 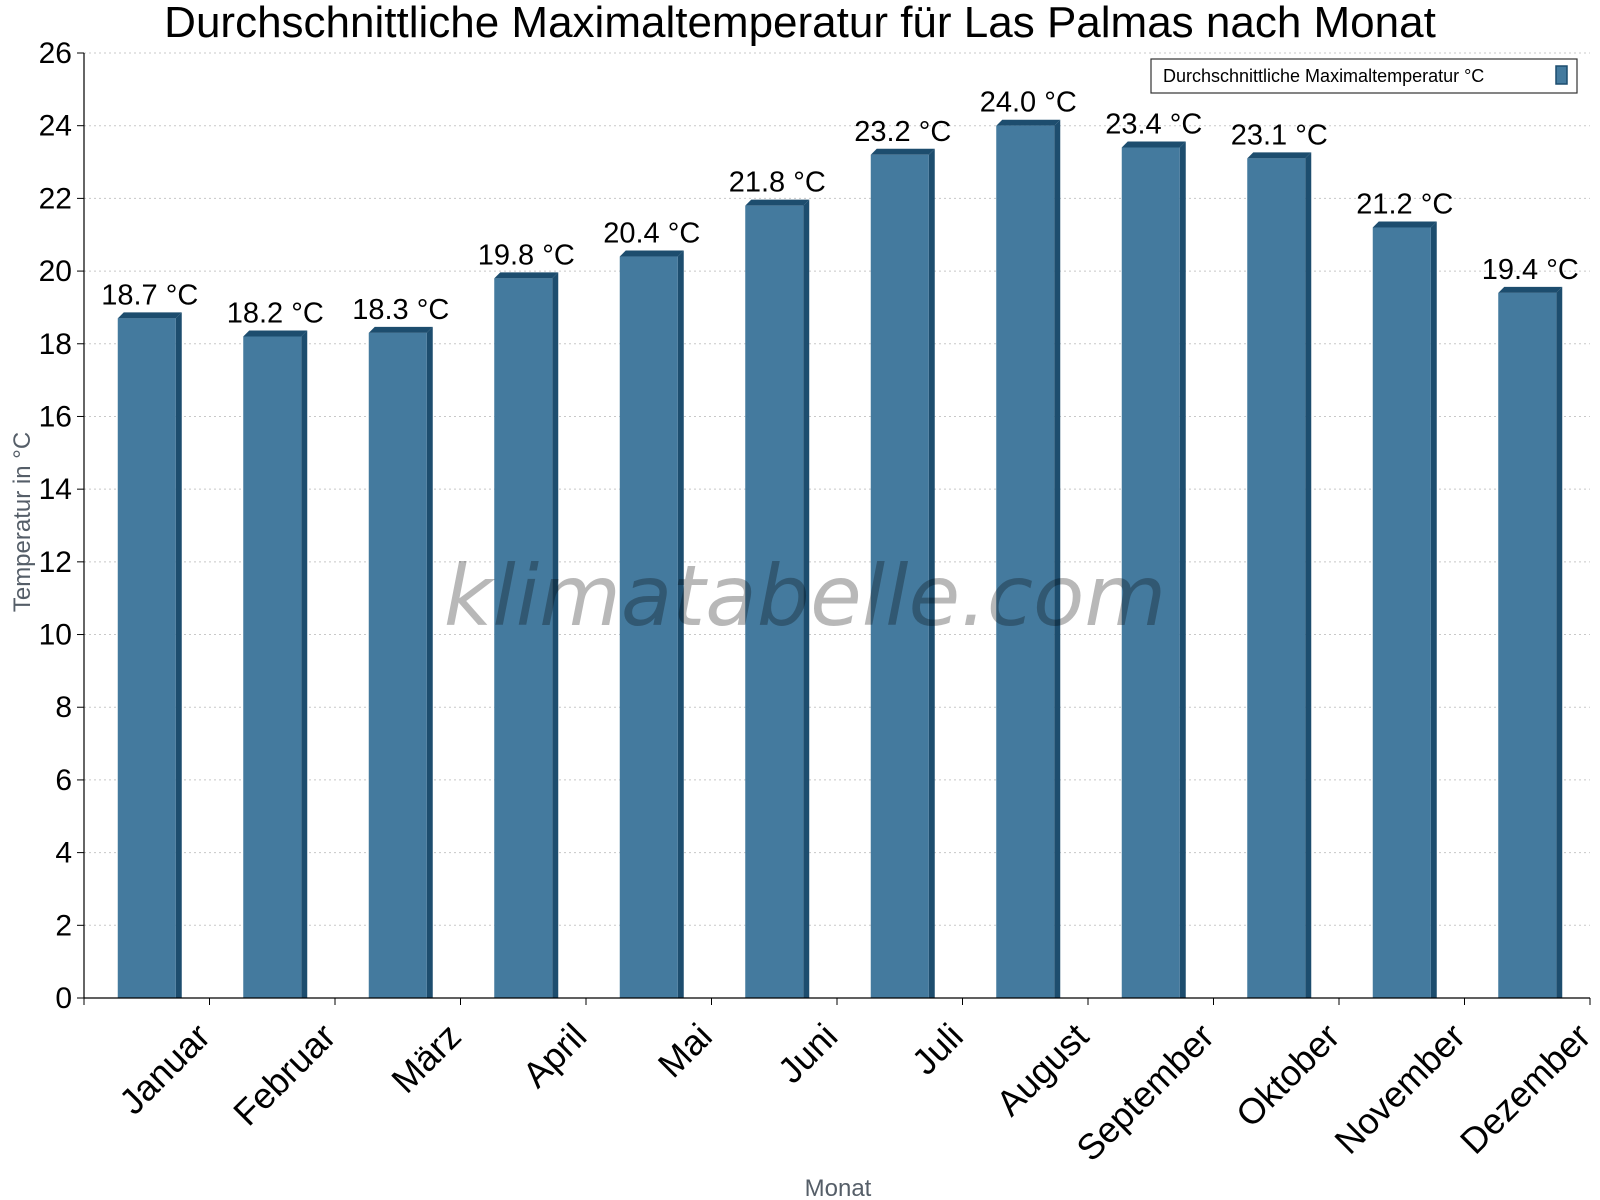 I want to click on x-tick-label: Januar, so click(x=164, y=1068).